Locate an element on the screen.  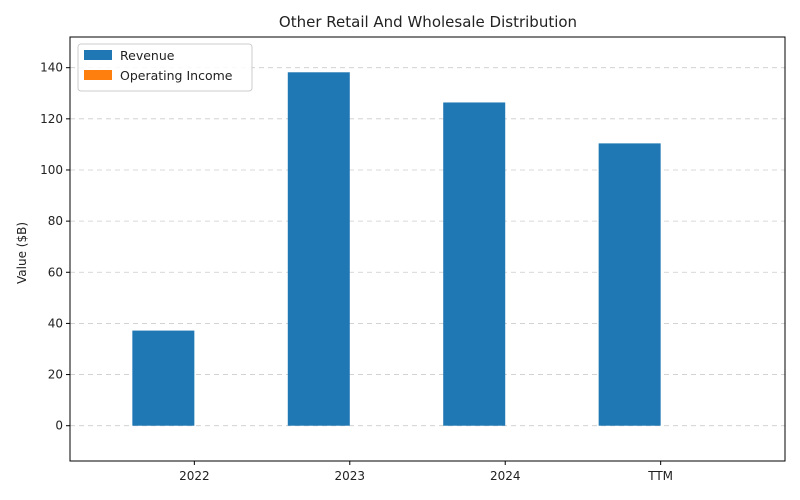
y-tick-label: 0 is located at coordinates (59, 426).